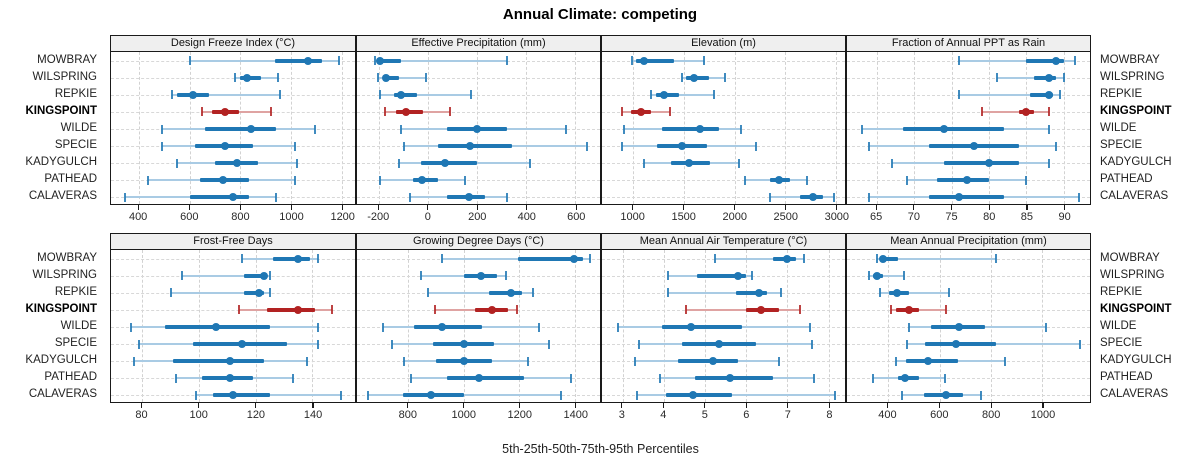 The height and width of the screenshot is (475, 1200). Describe the element at coordinates (837, 217) in the screenshot. I see `axis-tick-label: 3000` at that location.